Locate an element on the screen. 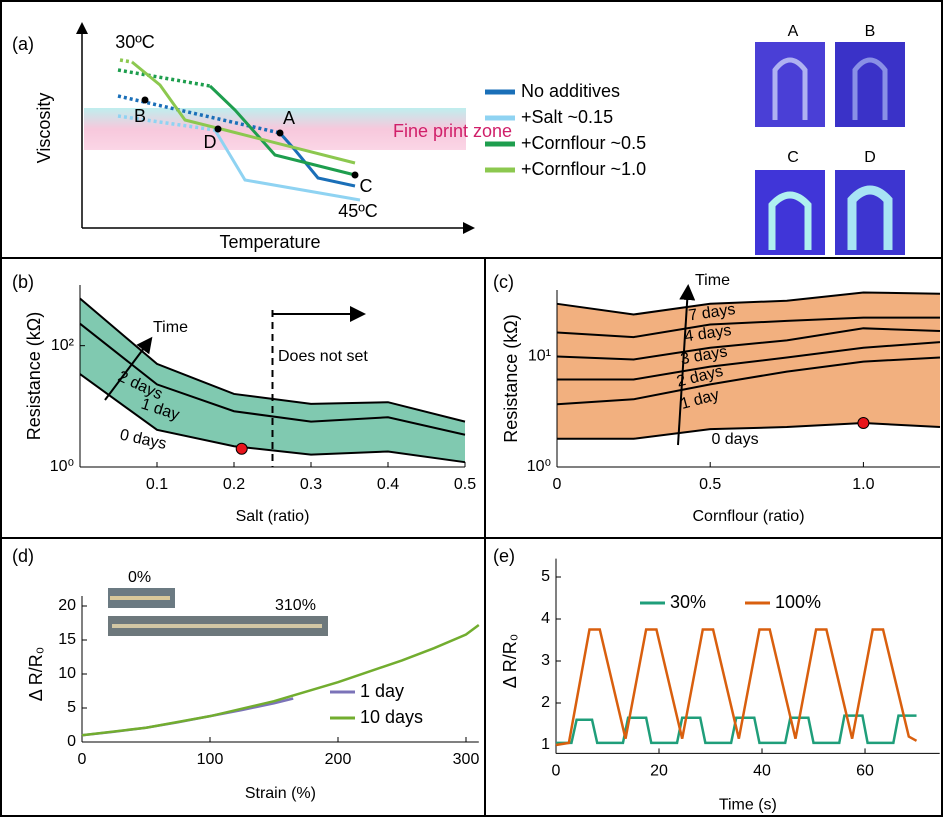 Image resolution: width=943 pixels, height=822 pixels. point-label: C is located at coordinates (366, 186).